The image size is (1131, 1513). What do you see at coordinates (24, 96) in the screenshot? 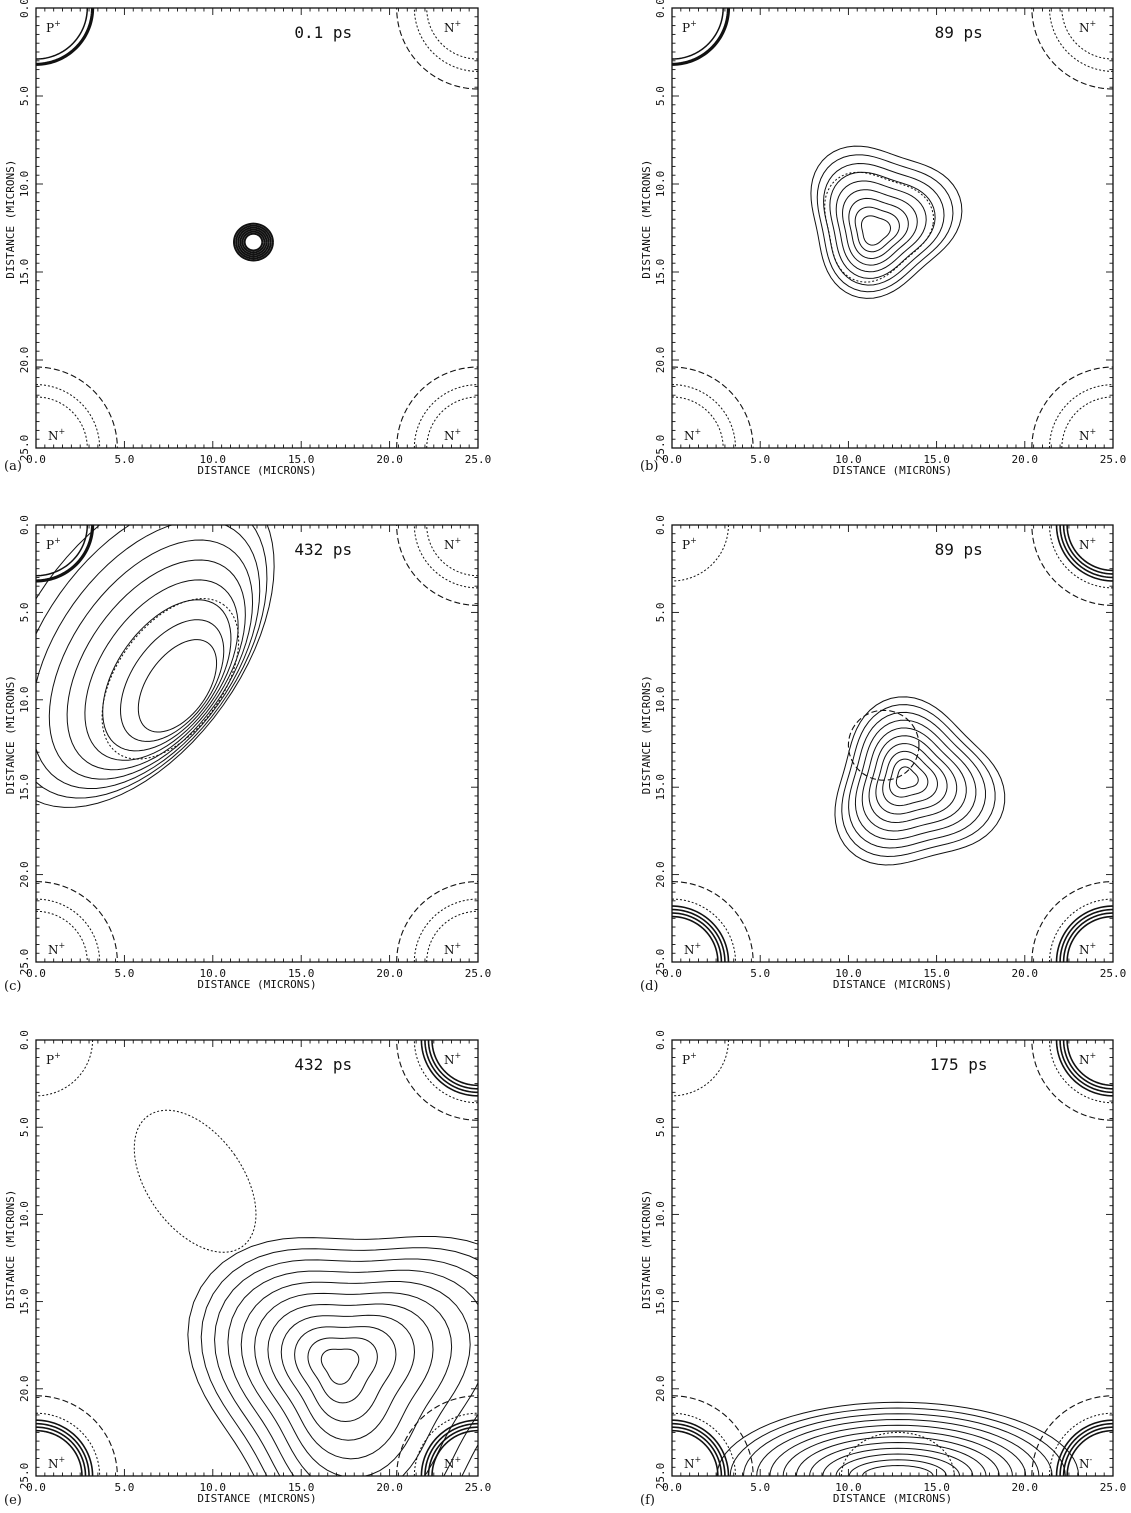
I see `y-tick-label: 5.0` at bounding box center [24, 96].